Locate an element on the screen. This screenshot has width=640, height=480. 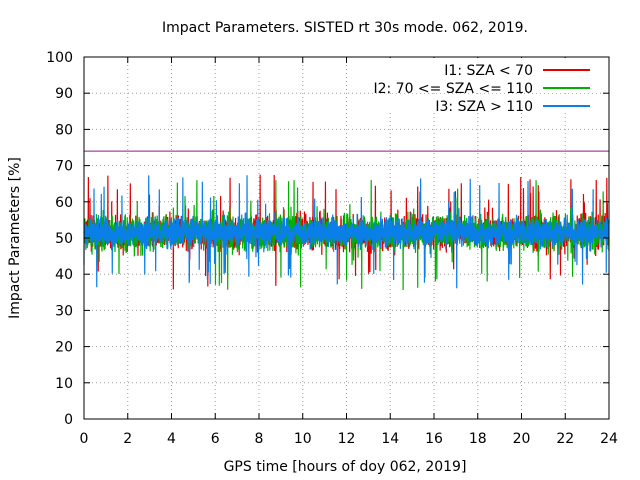
y-tick-label: 20 is located at coordinates (64, 348).